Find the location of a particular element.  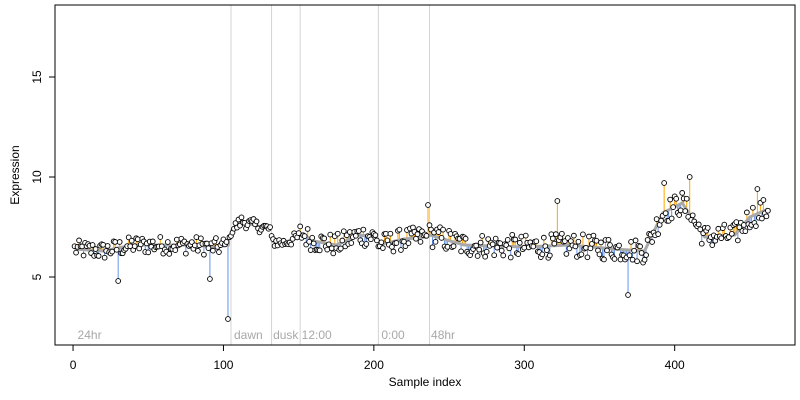

x-tick-label: 400 is located at coordinates (675, 365).